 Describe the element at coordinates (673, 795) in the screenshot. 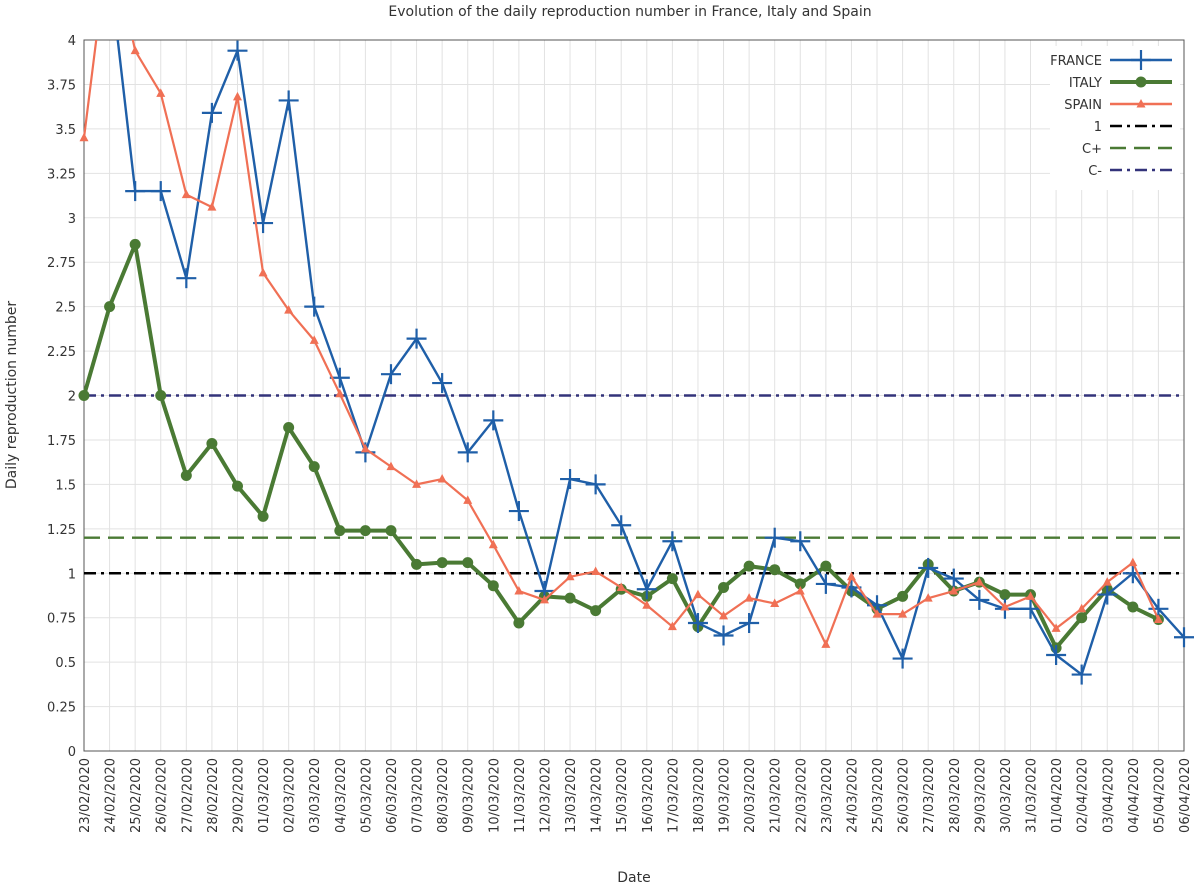

I see `x-tick-label: 17/03/2020` at that location.